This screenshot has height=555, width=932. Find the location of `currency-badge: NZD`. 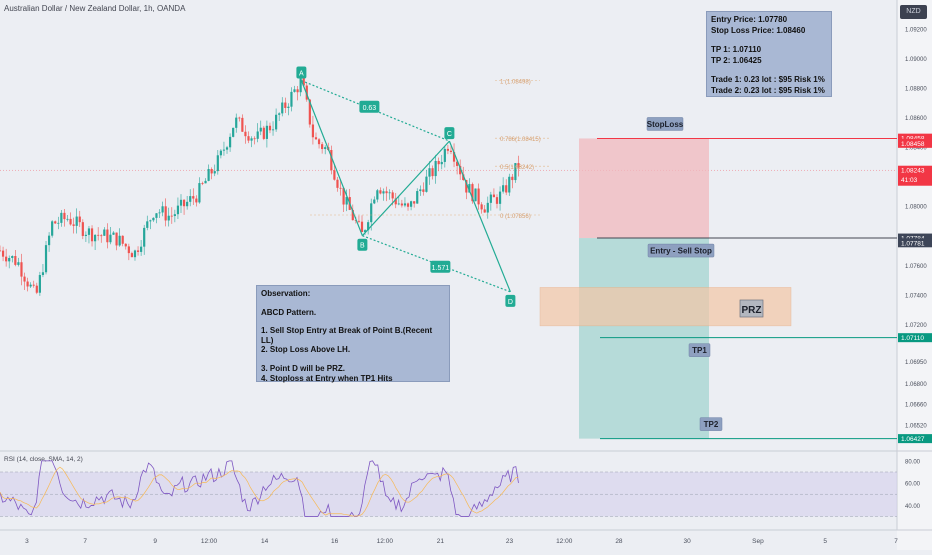

currency-badge: NZD is located at coordinates (913, 12).